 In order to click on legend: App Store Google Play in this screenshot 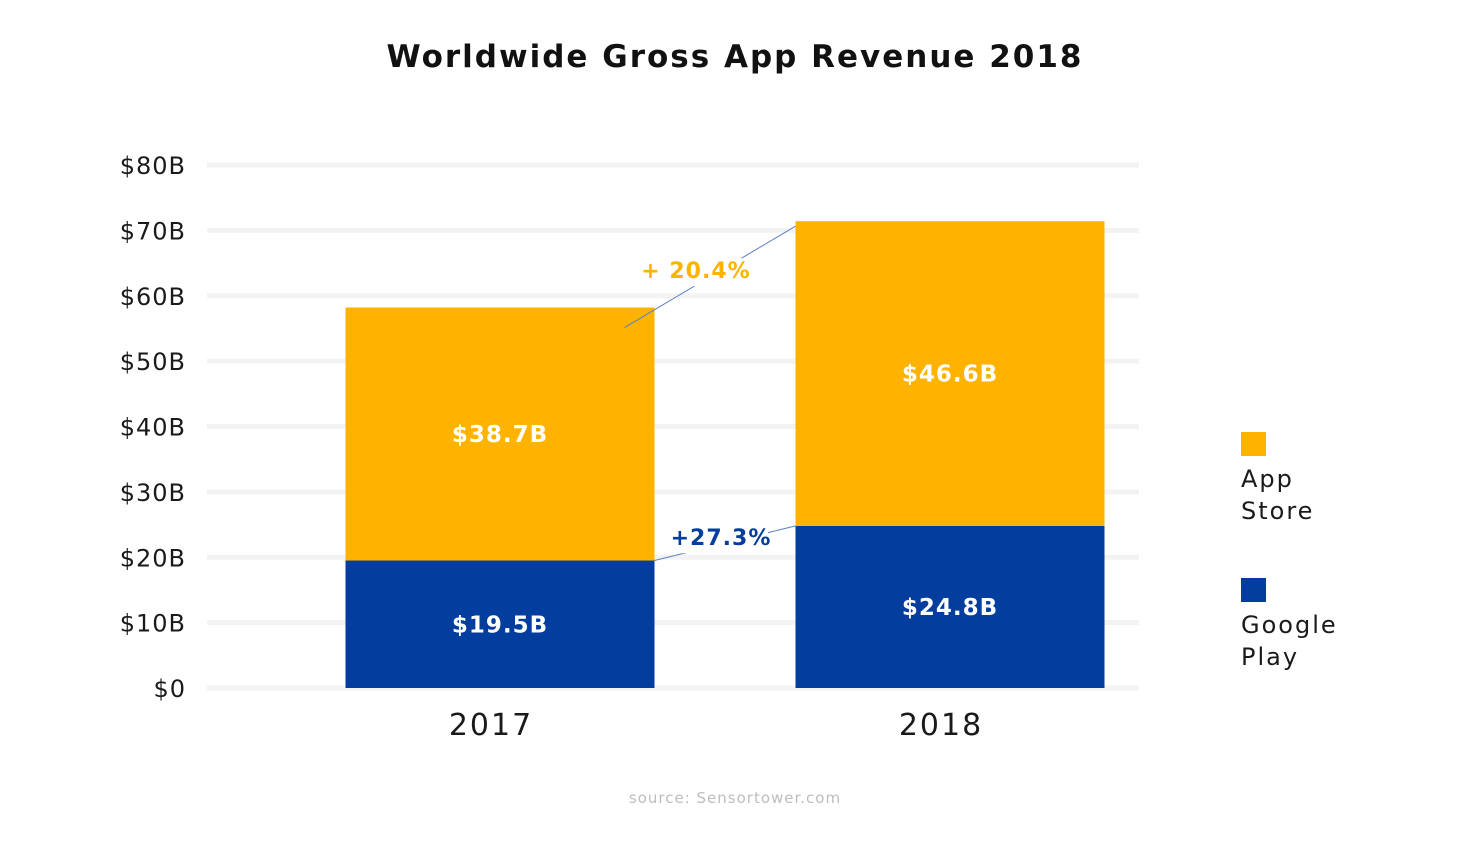, I will do `click(1289, 551)`.